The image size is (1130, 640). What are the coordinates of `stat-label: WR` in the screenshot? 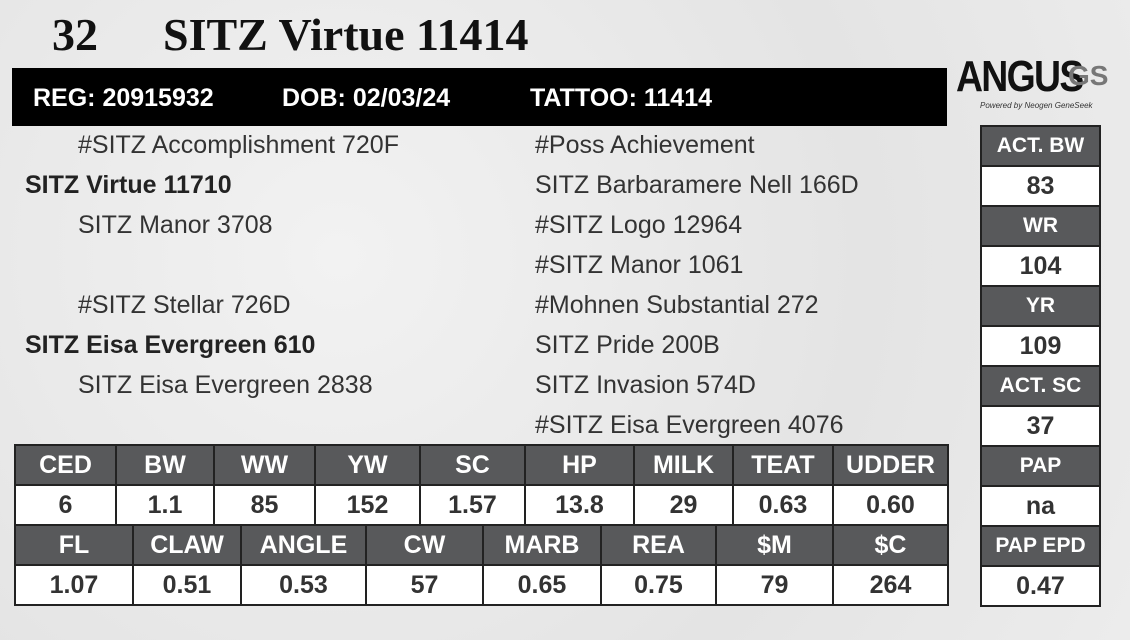 It's located at (1040, 226).